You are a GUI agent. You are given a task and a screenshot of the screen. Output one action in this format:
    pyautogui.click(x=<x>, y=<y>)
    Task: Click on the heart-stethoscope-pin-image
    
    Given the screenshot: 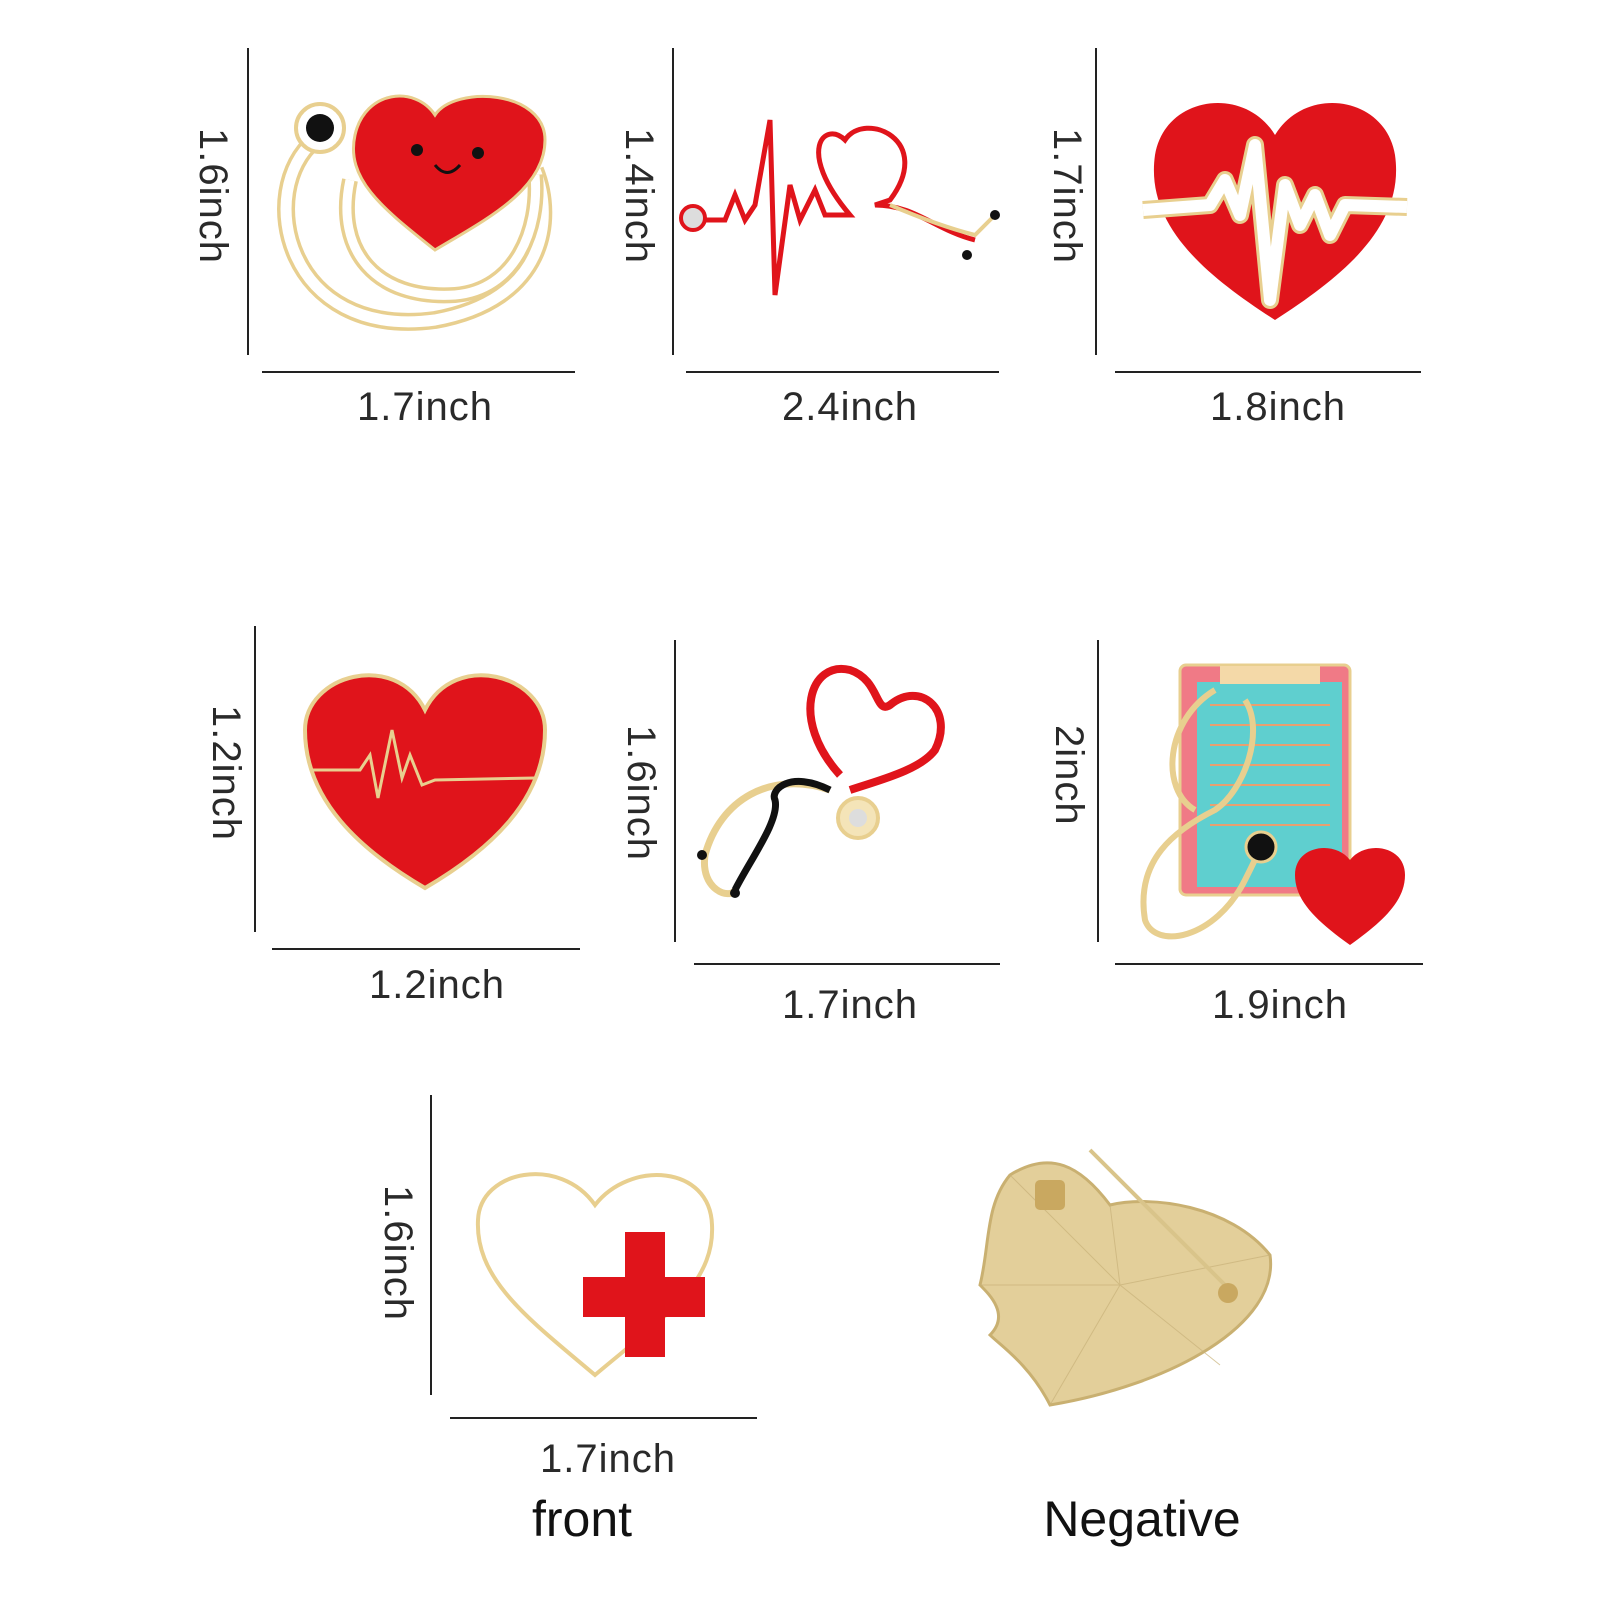 What is the action you would take?
    pyautogui.click(x=821, y=781)
    